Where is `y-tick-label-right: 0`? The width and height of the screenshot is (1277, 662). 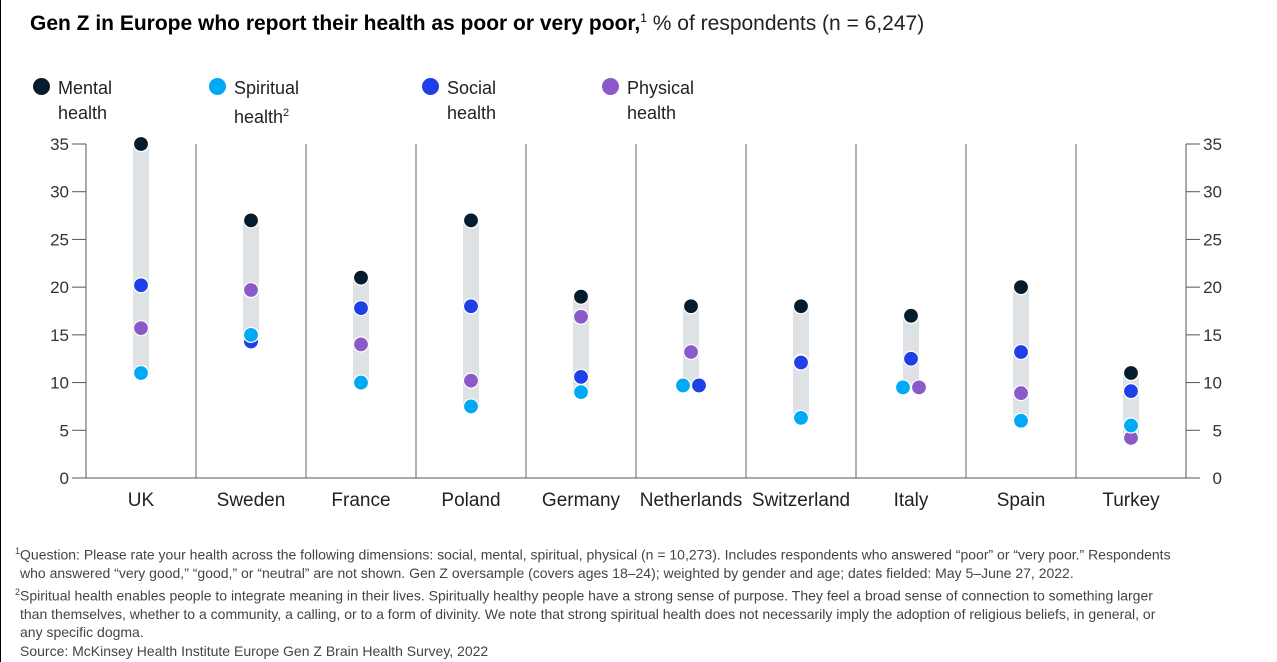
y-tick-label-right: 0 is located at coordinates (1217, 478).